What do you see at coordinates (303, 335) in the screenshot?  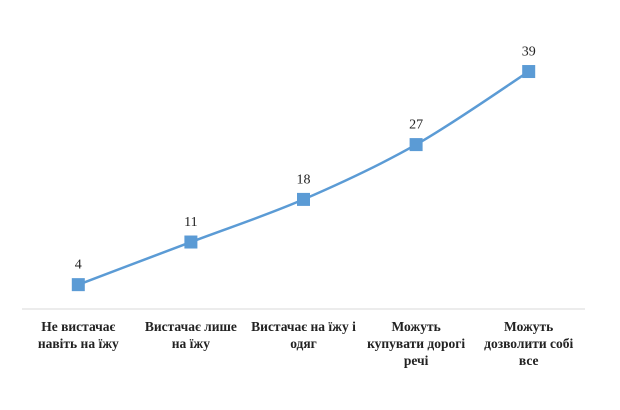 I see `x-tick-label: Вистачає на їжу і одяг` at bounding box center [303, 335].